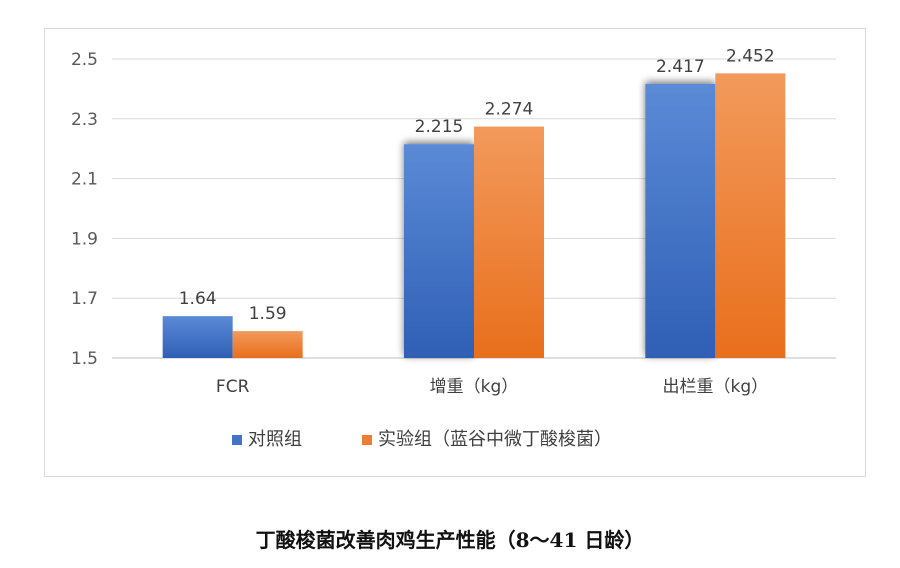  I want to click on chart-caption: 丁酸梭菌改善肉鸡生产性能（8～41 日龄）, so click(450, 540).